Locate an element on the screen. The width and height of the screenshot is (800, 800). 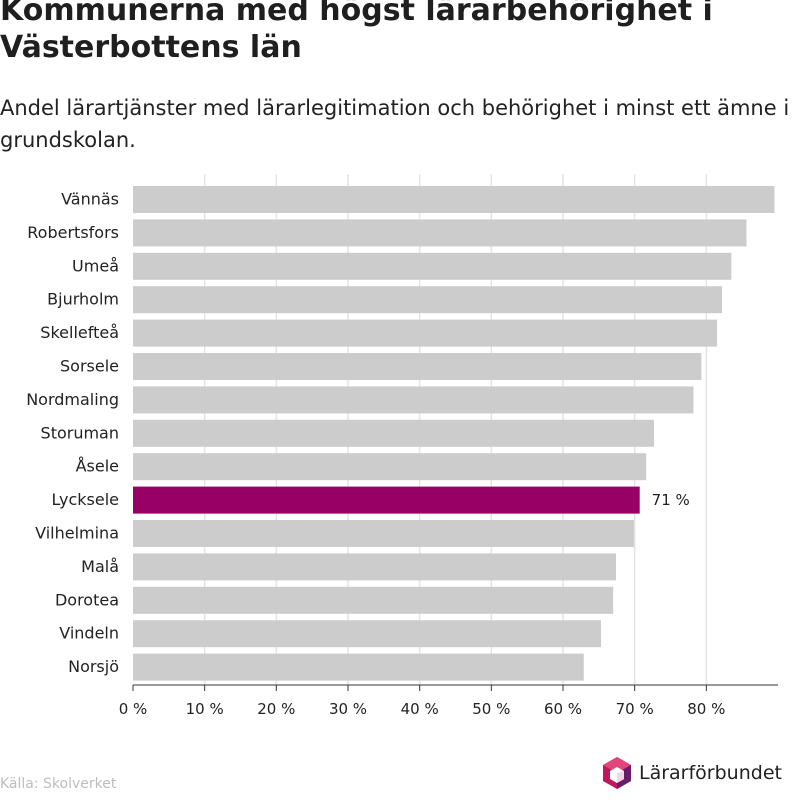
category-label: Dorotea is located at coordinates (87, 599).